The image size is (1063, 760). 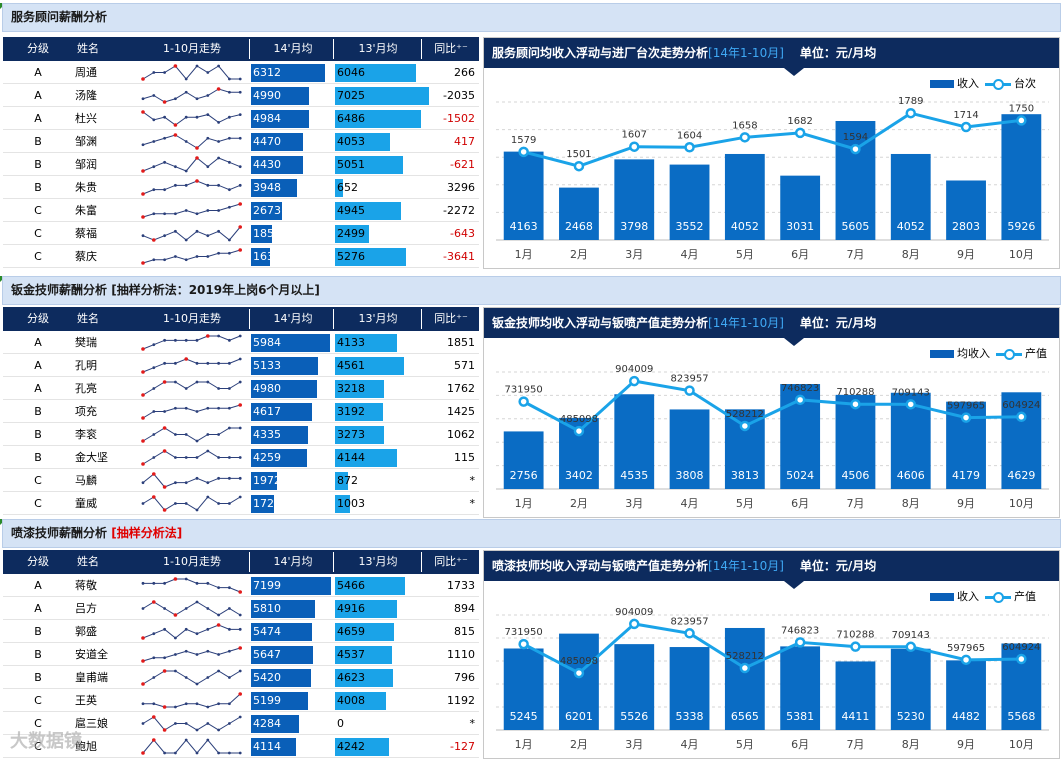 I want to click on x-tick-label: 2月, so click(x=579, y=503).